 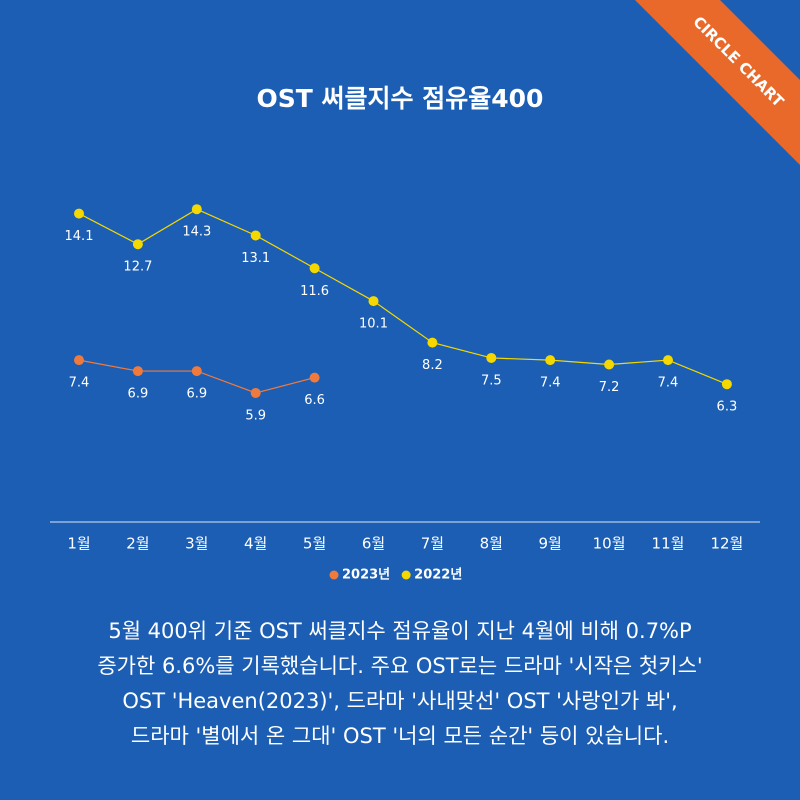 I want to click on body-text: 드라마 '별에서 온 그대' OST '너의 모든 순간' 등이 있습니다., so click(x=400, y=736).